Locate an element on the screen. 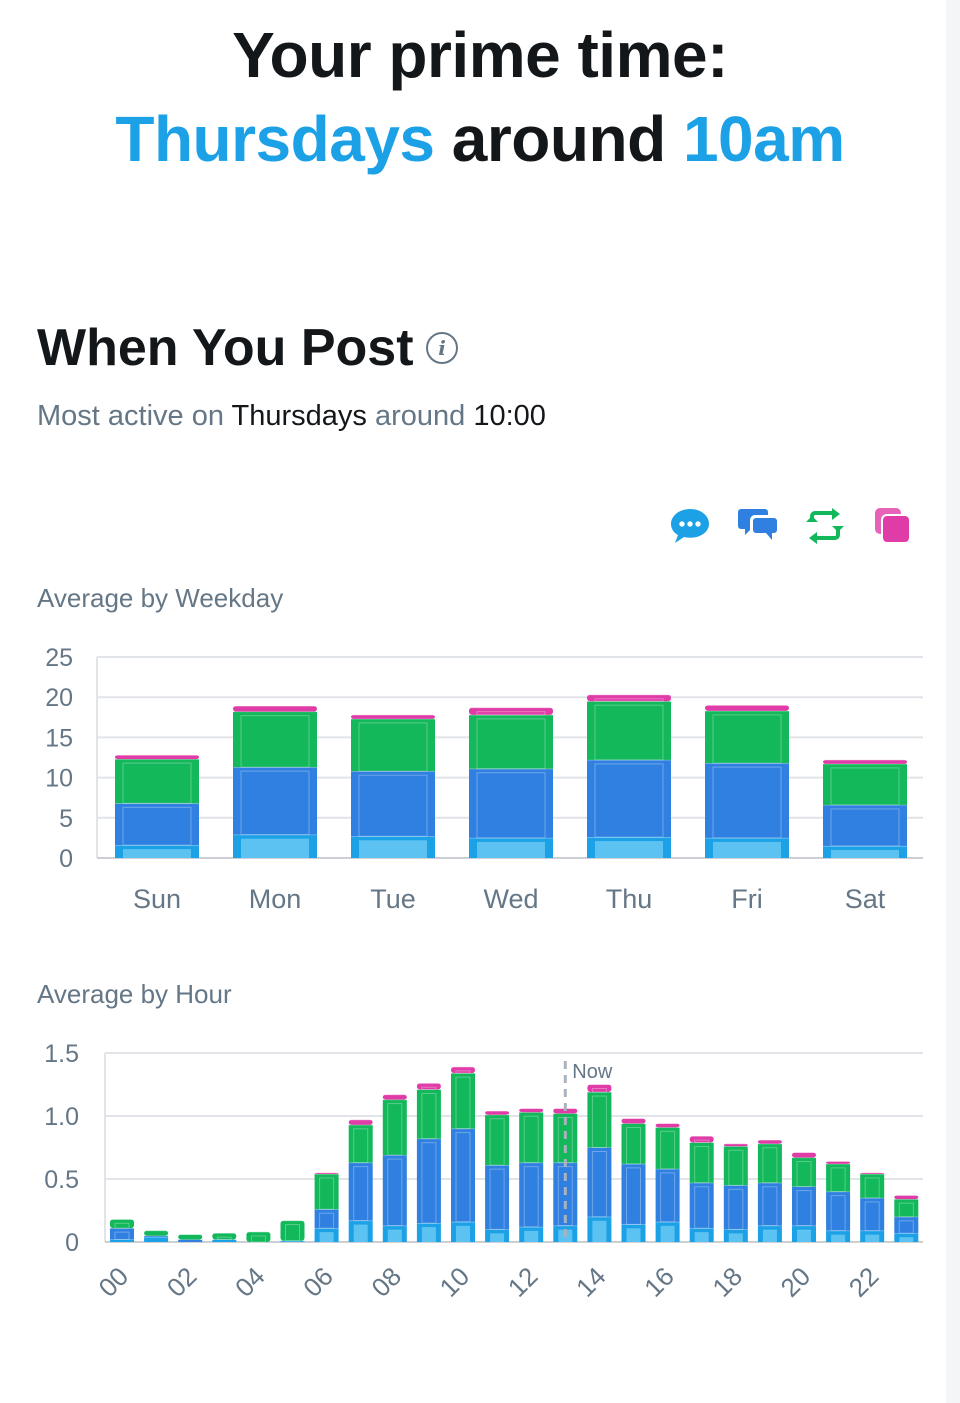 The width and height of the screenshot is (960, 1403). repost-icon is located at coordinates (825, 526).